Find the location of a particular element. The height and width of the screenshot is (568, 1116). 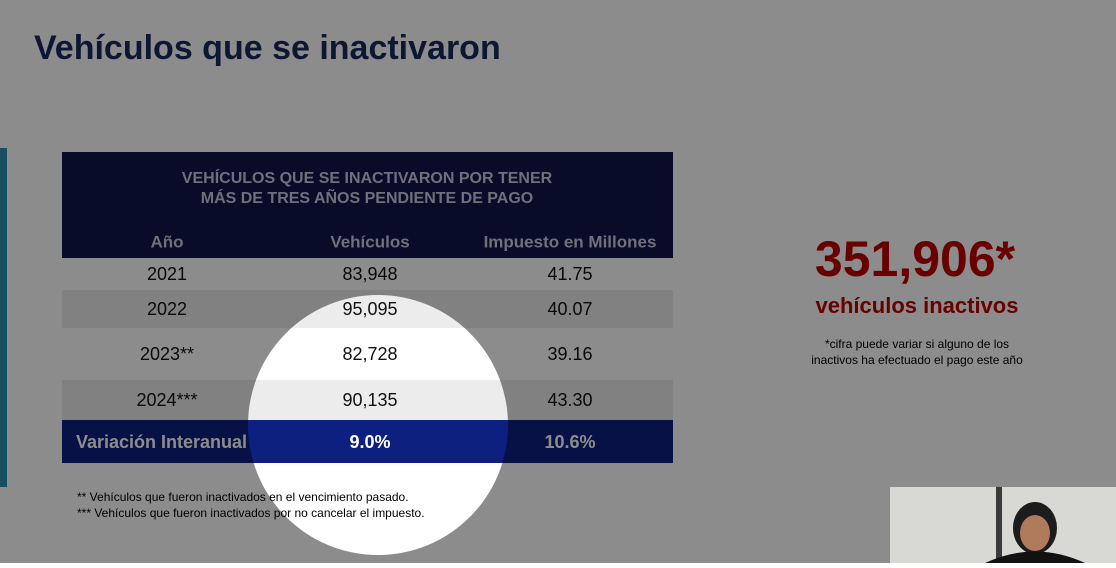

table-cell: 2022 is located at coordinates (167, 309).